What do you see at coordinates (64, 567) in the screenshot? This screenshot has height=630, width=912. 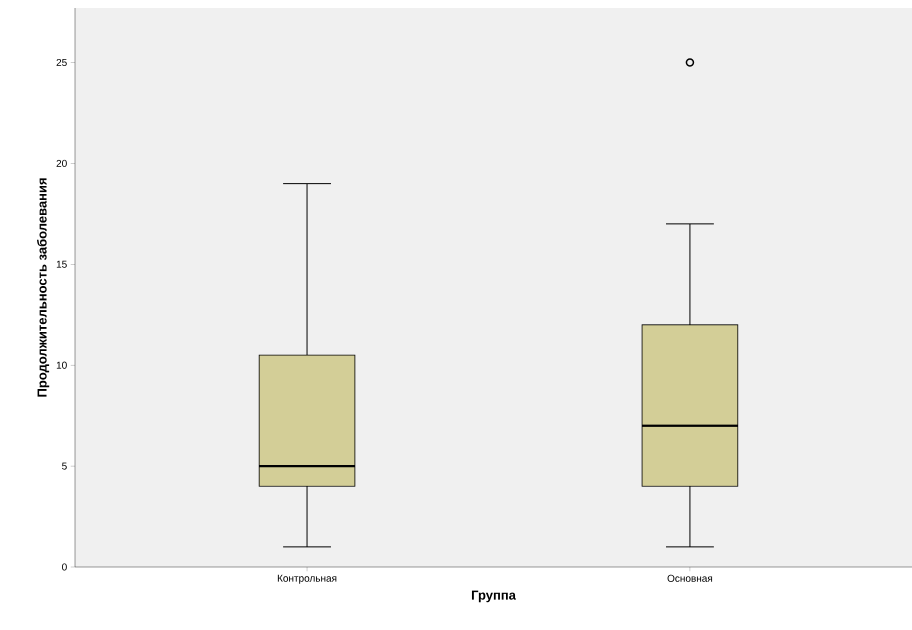 I see `y-tick-label: 0` at bounding box center [64, 567].